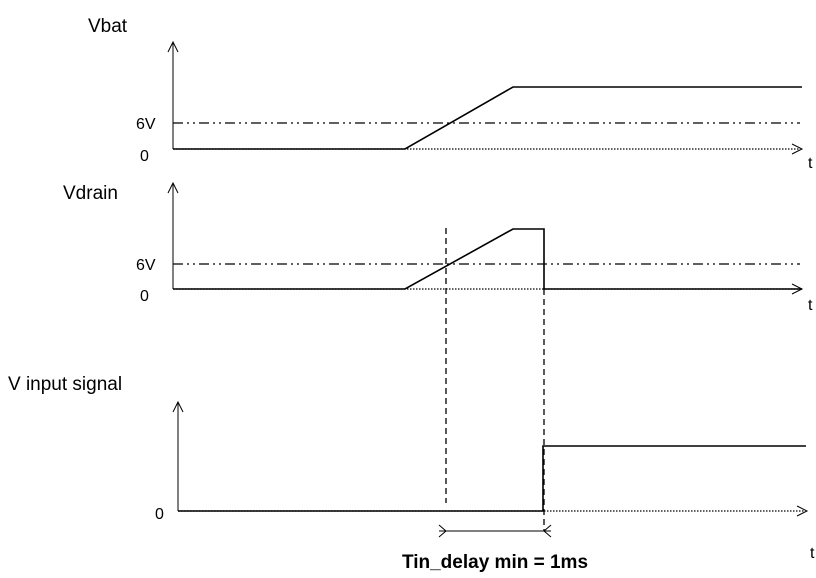 Image resolution: width=816 pixels, height=578 pixels. I want to click on vinput-zero-label: 0, so click(159, 514).